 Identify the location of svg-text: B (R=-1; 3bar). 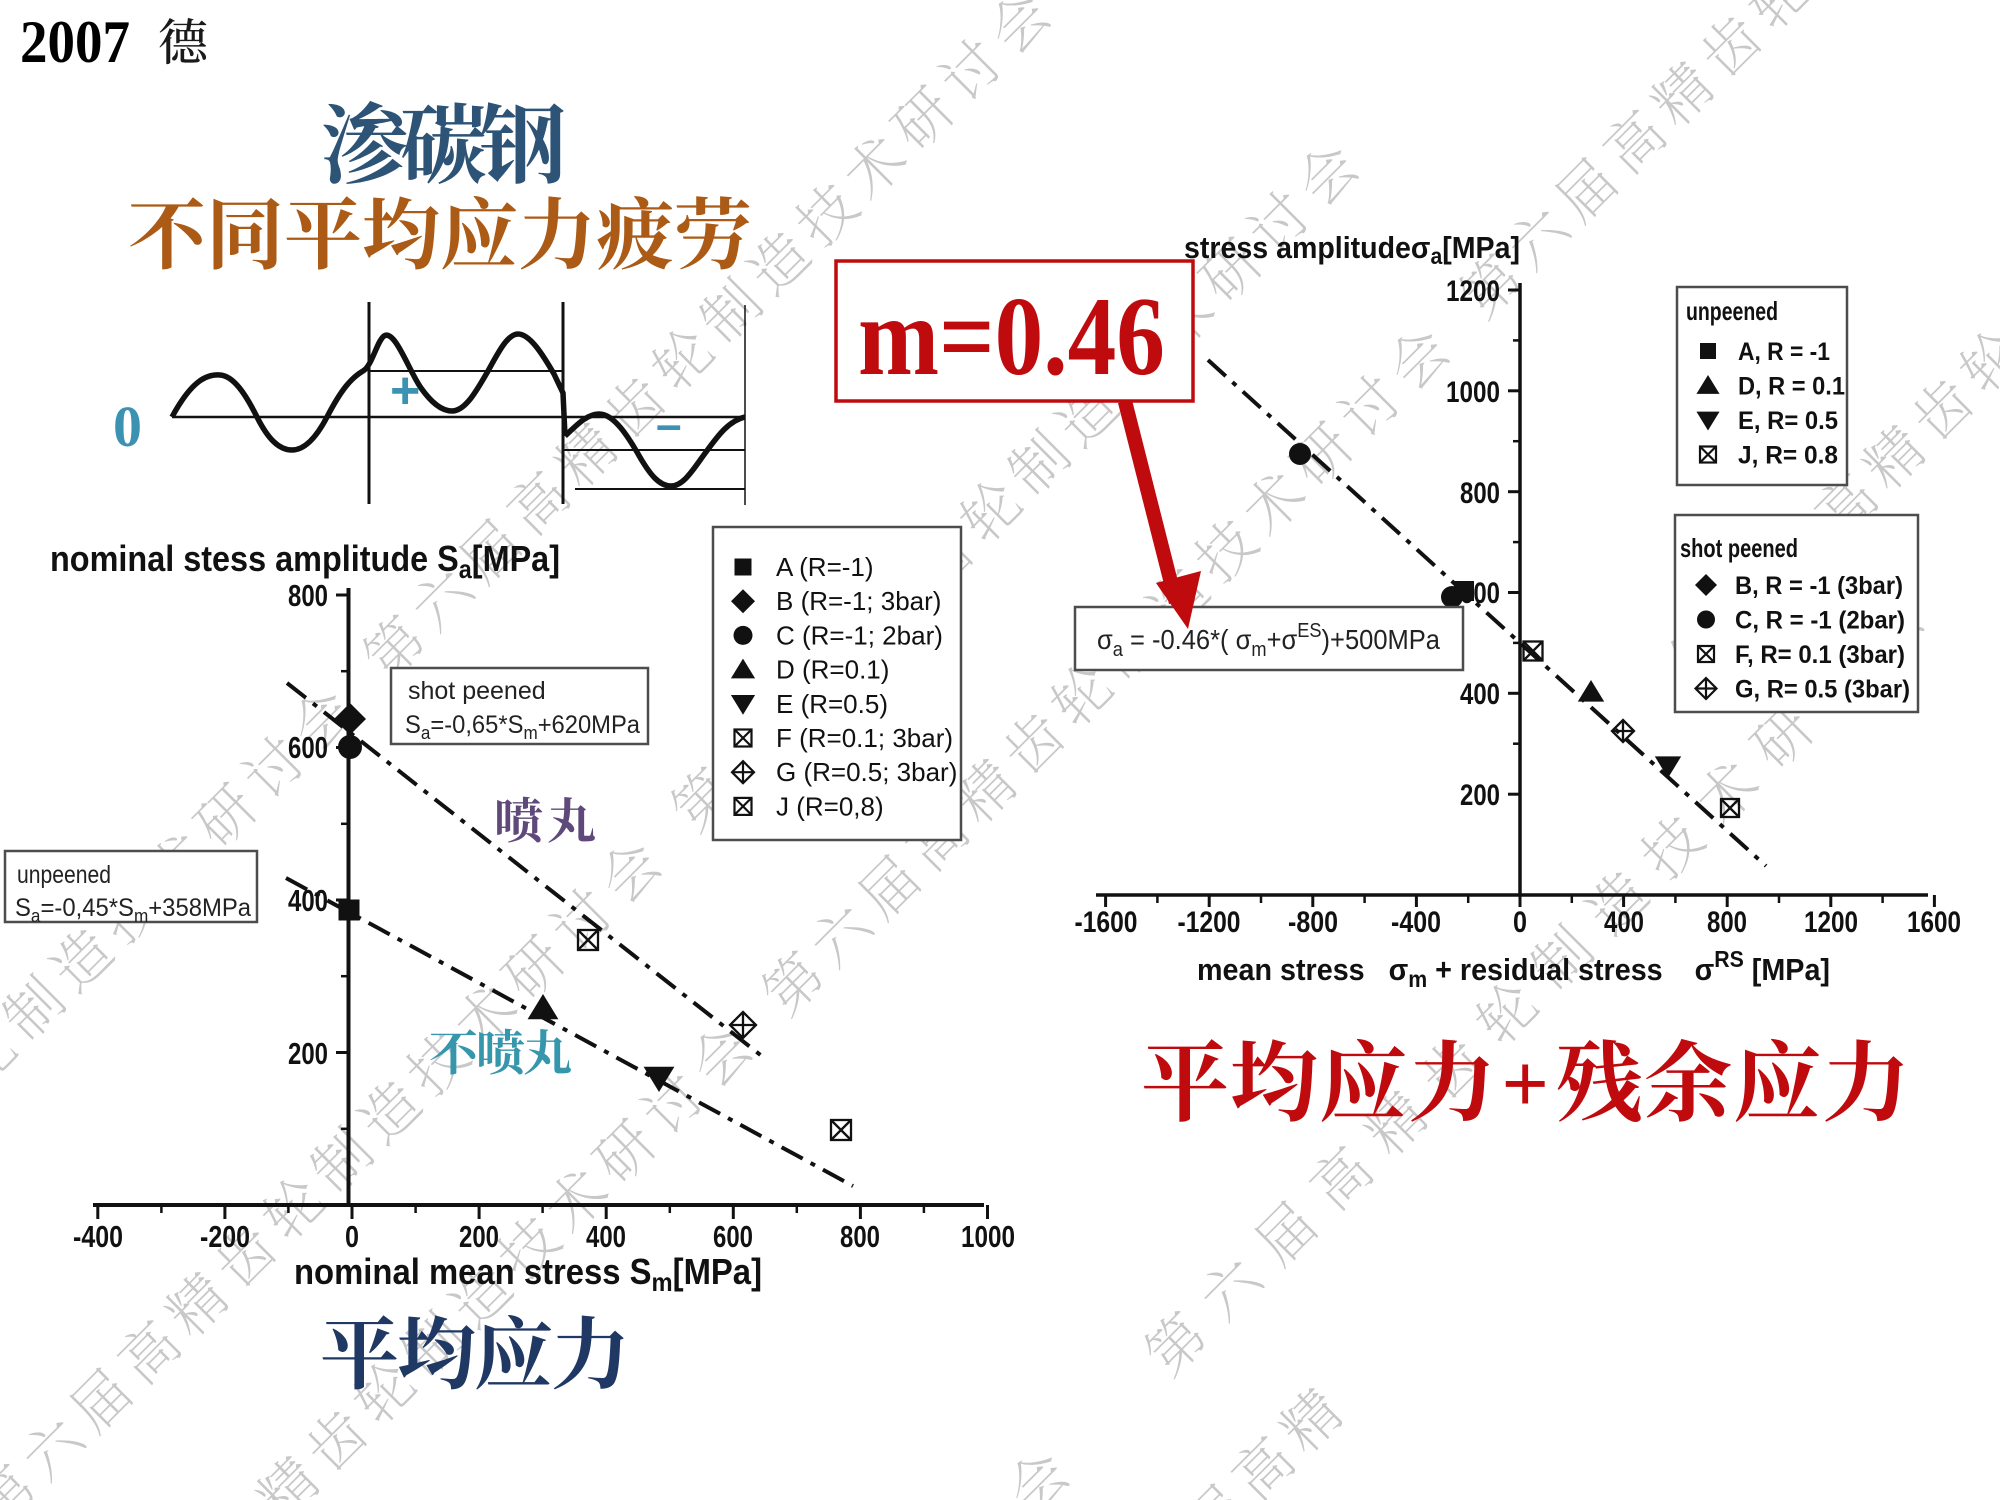
(858, 601).